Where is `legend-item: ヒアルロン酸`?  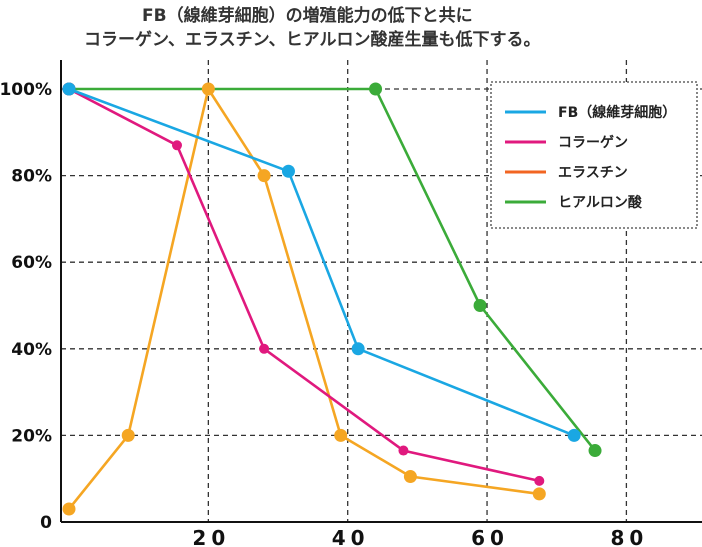
legend-item: ヒアルロン酸 is located at coordinates (574, 202).